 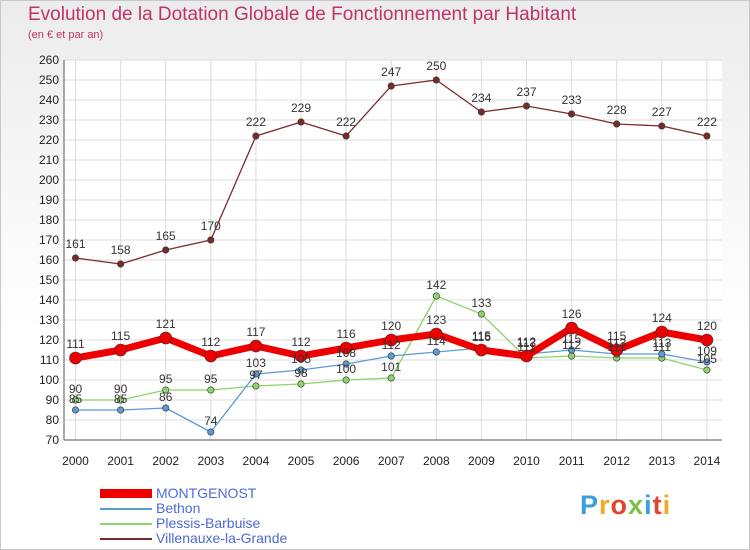 I want to click on data-label: 228, so click(x=617, y=110).